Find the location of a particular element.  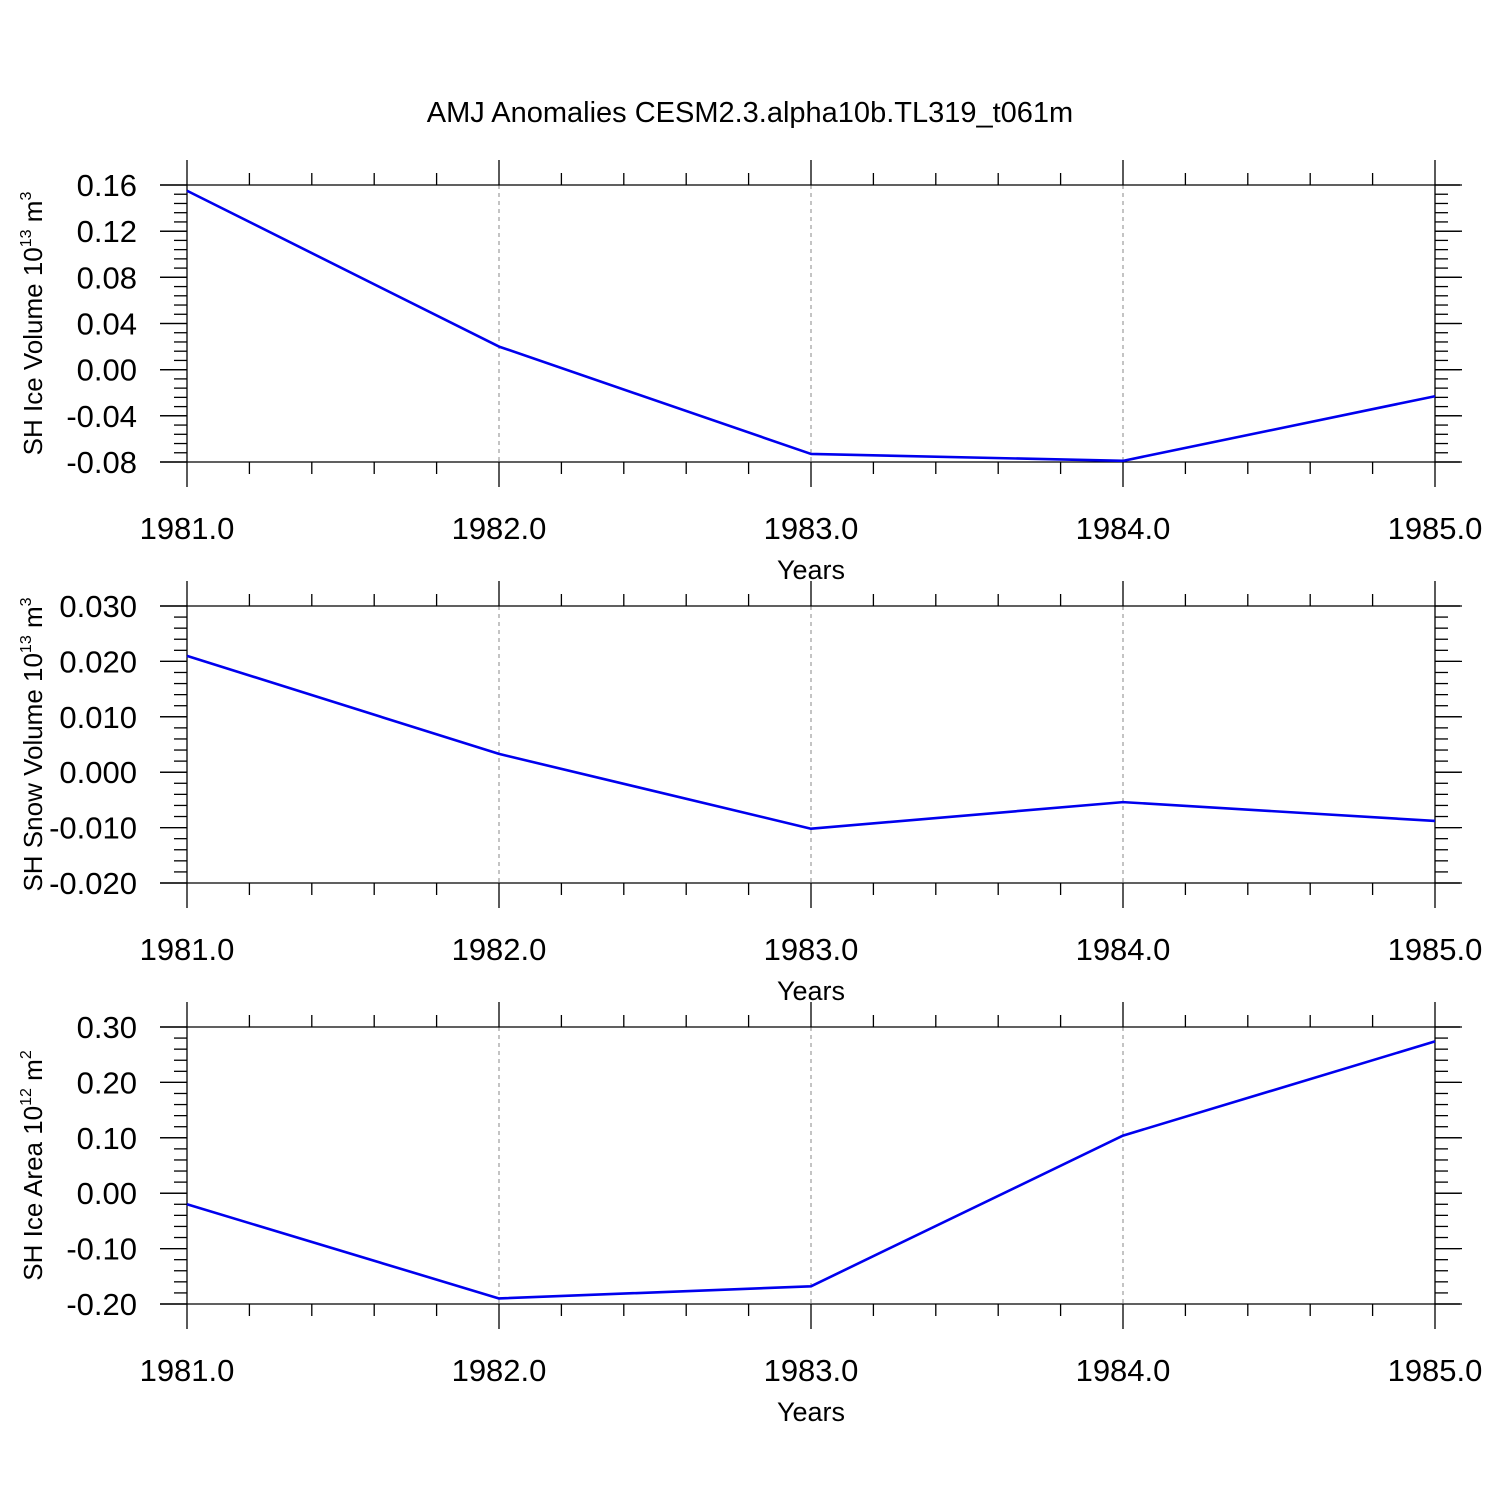

y-axis-label-part: 2 is located at coordinates (26, 1054).